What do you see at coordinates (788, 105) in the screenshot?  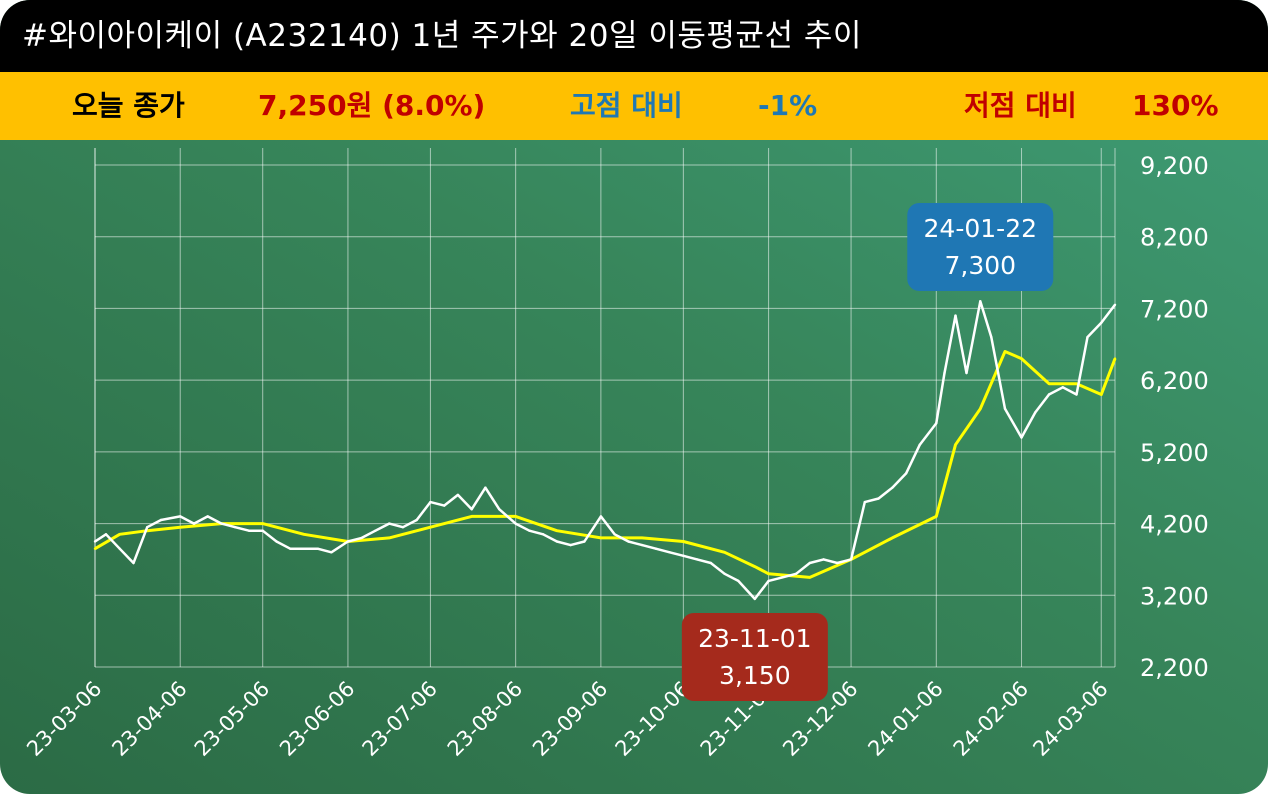 I see `high-compare-value: -1%` at bounding box center [788, 105].